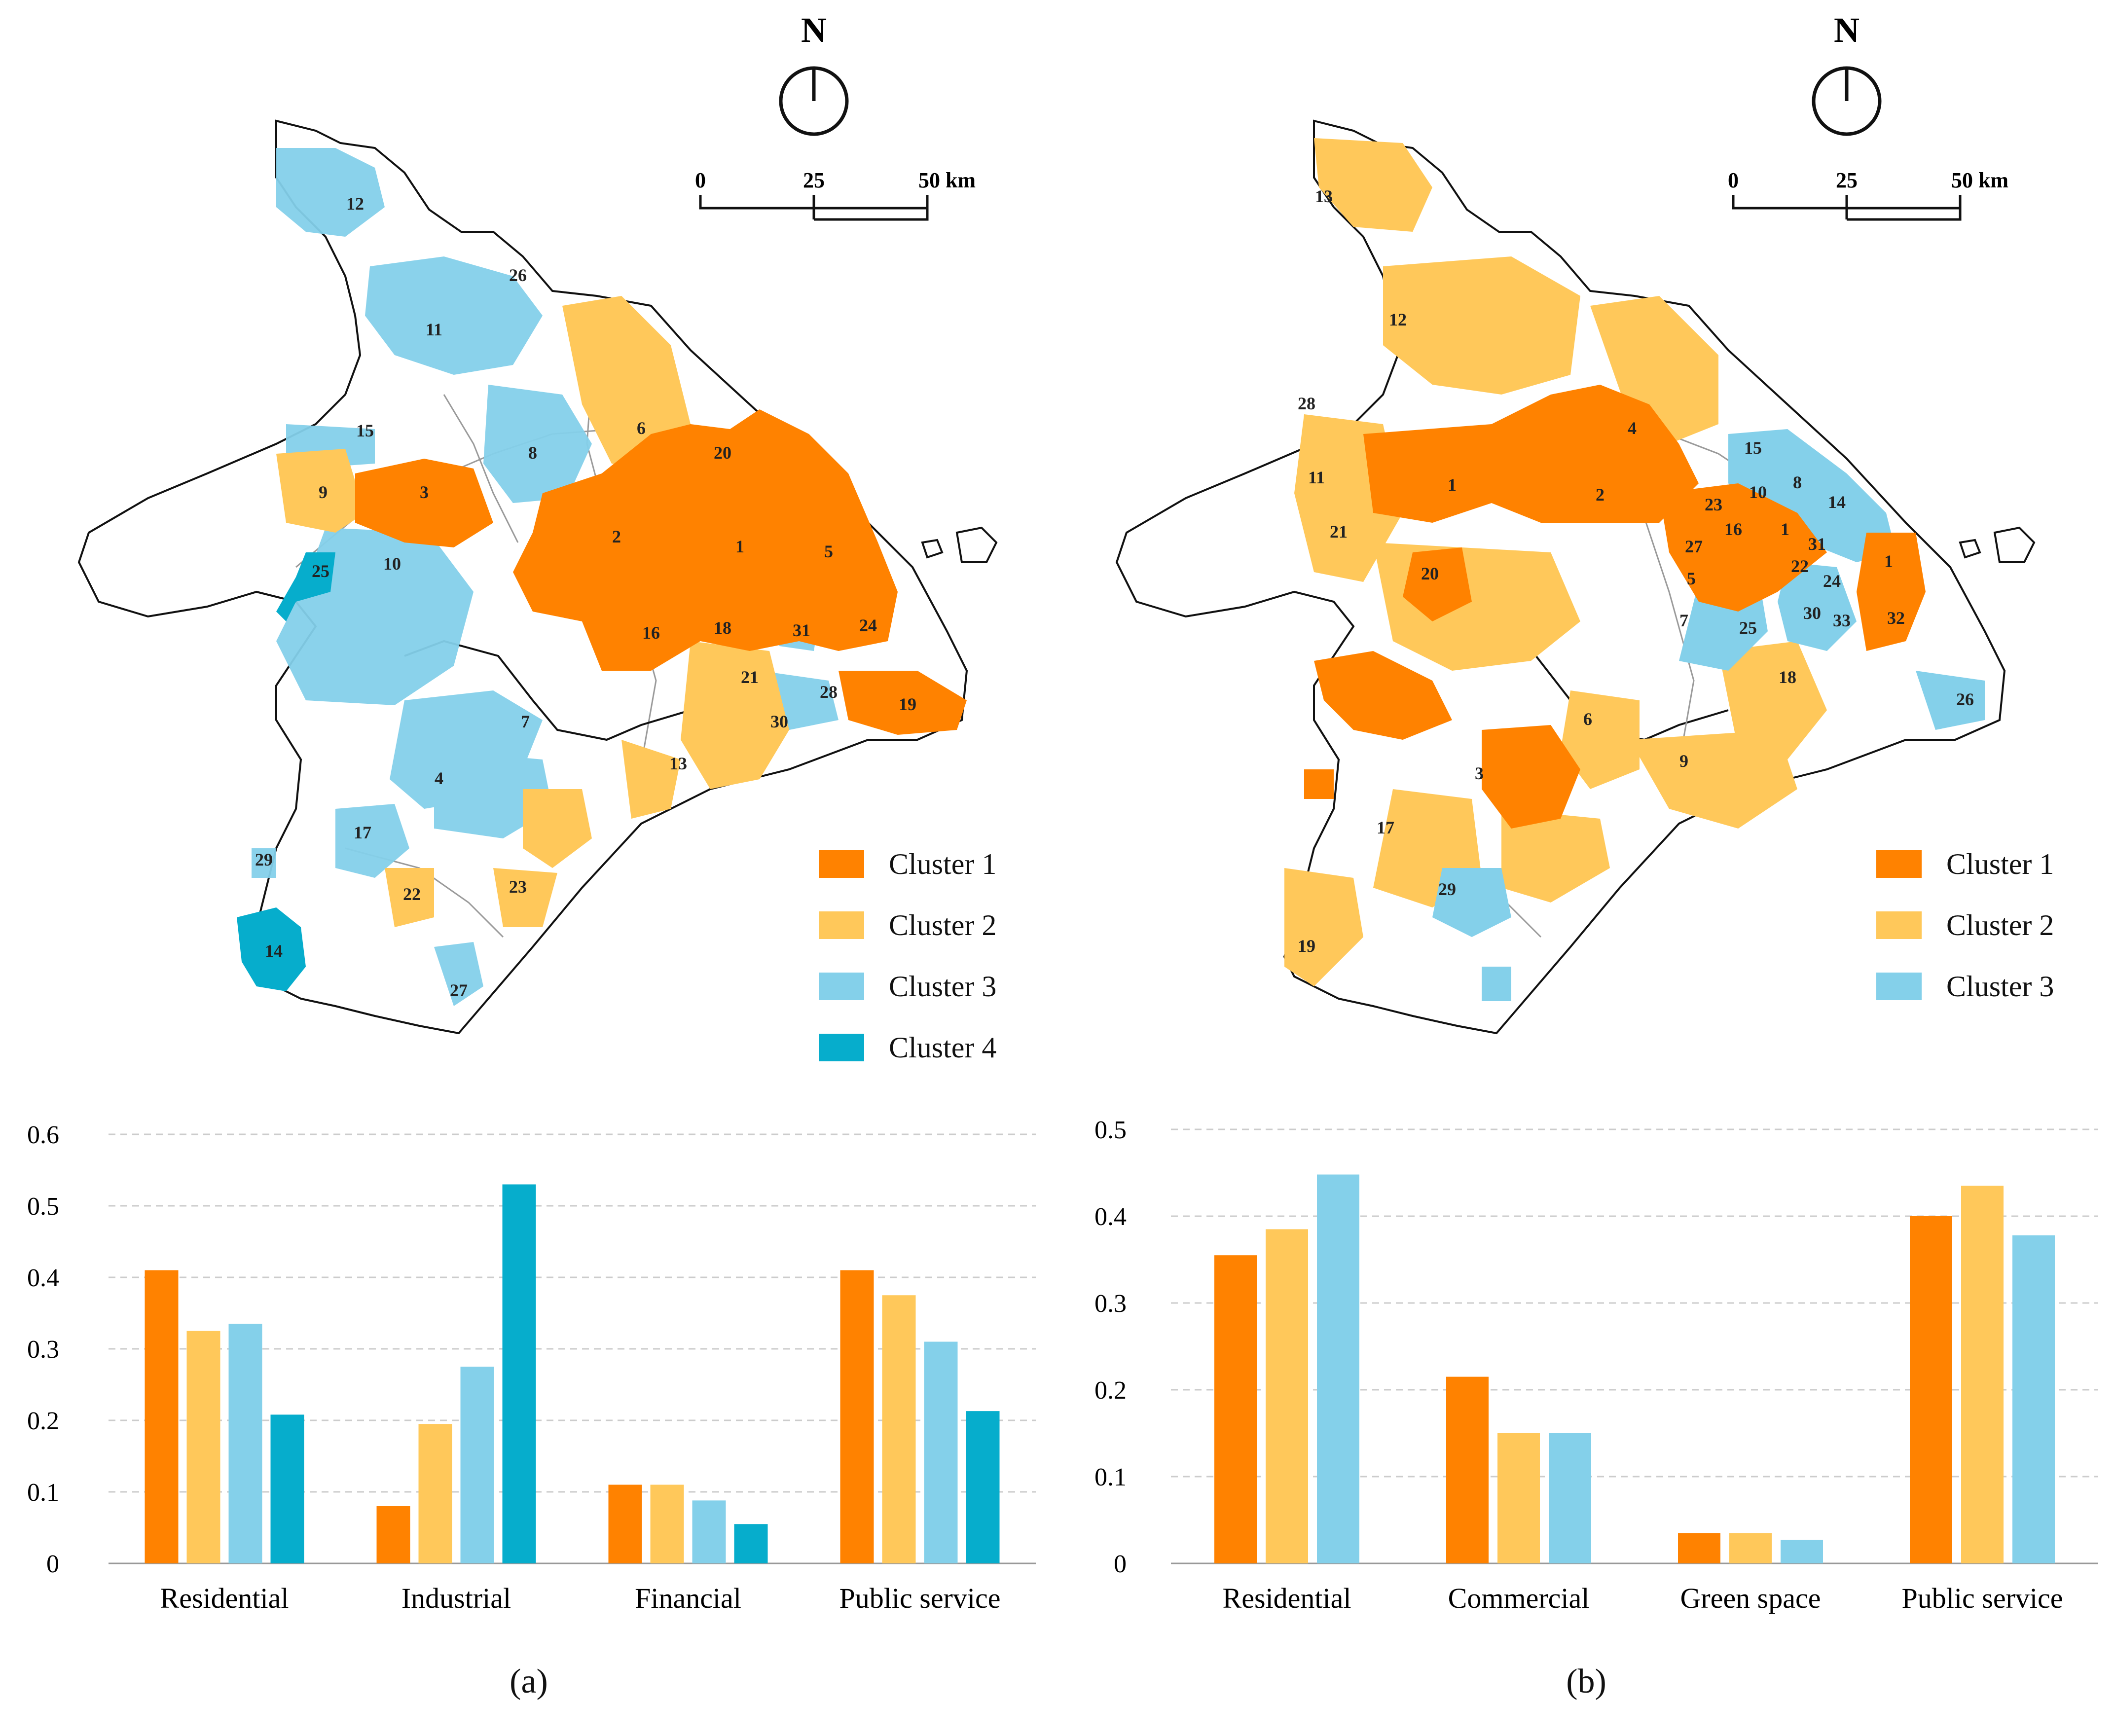 This screenshot has height=1736, width=2115. I want to click on x-tick-label: Financial, so click(688, 1598).